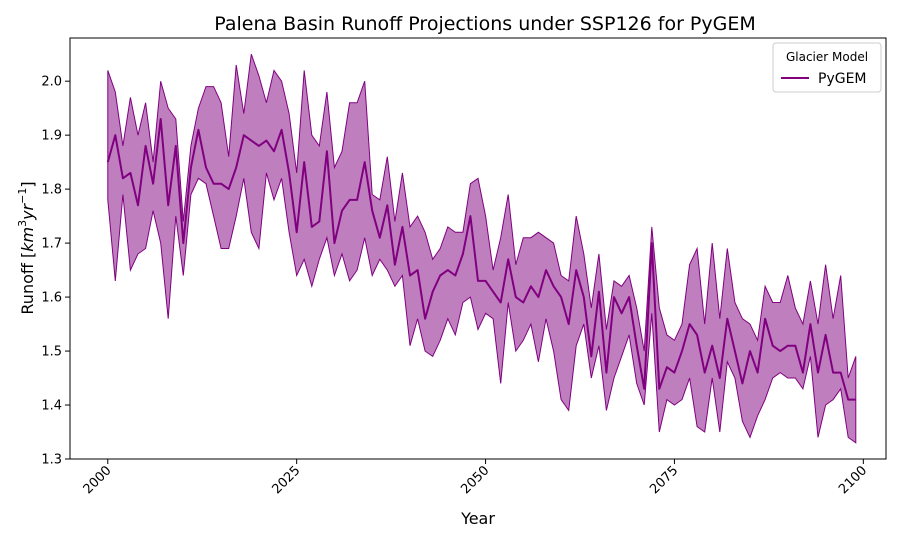 Image resolution: width=900 pixels, height=540 pixels. Describe the element at coordinates (664, 480) in the screenshot. I see `x-tick-label: 2075` at that location.